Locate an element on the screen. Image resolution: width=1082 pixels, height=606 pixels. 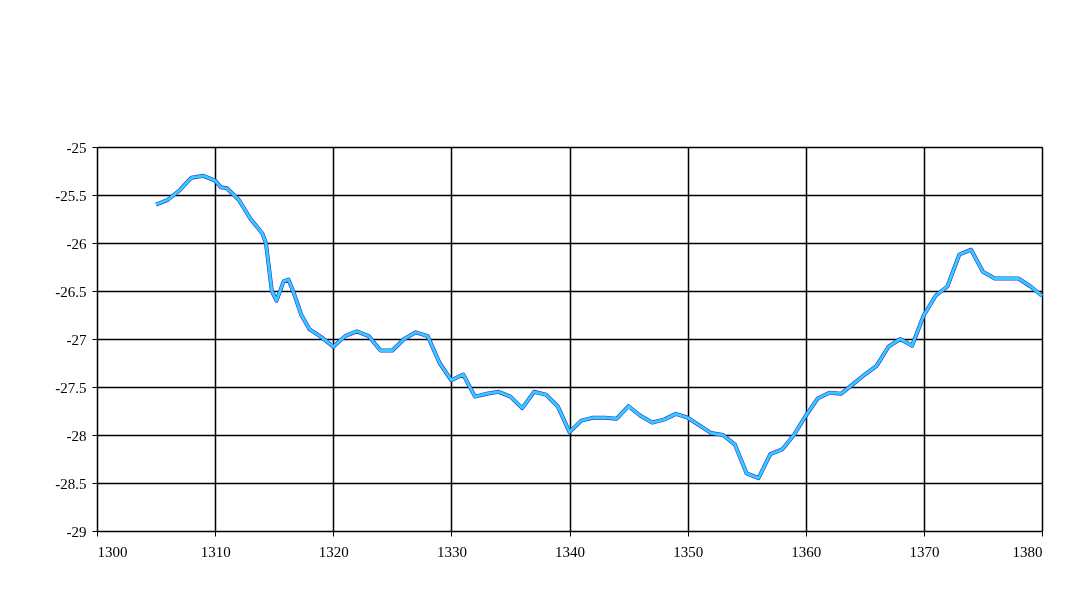
y-tick-label: -29 is located at coordinates (76, 531).